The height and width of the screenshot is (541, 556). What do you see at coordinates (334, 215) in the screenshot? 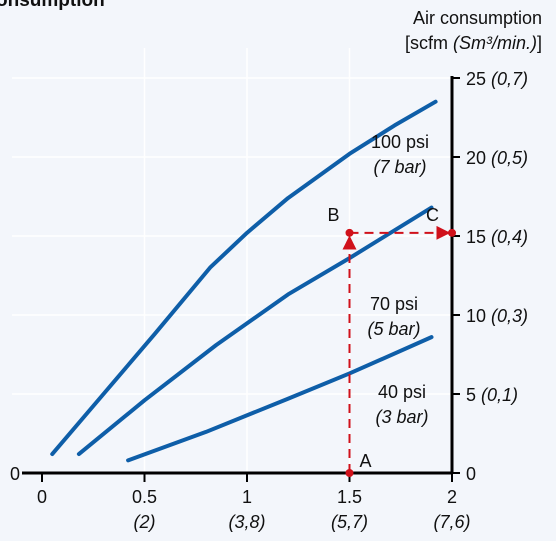
I see `point-label-b: B` at bounding box center [334, 215].